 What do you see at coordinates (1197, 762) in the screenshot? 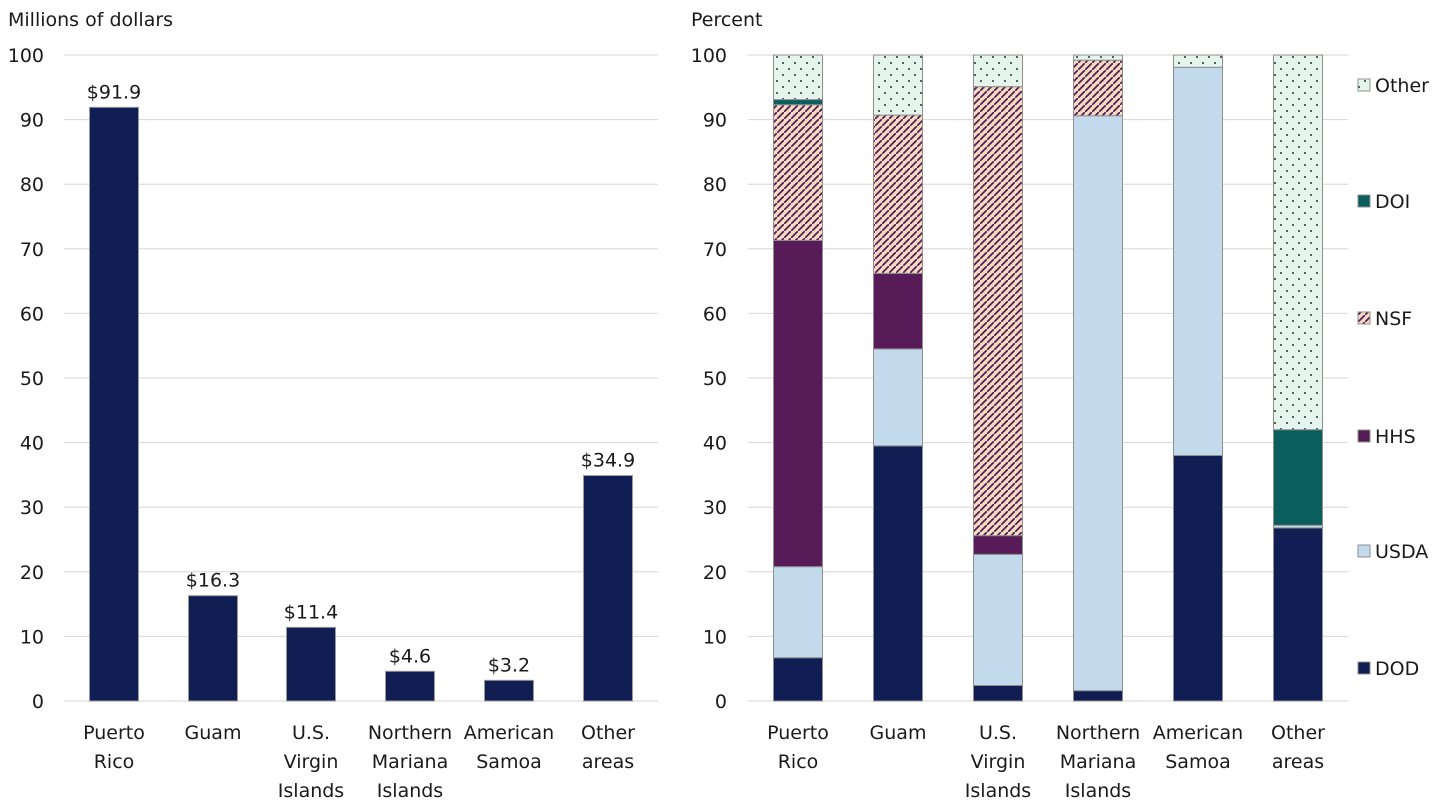
I see `right-category-label: Samoa` at bounding box center [1197, 762].